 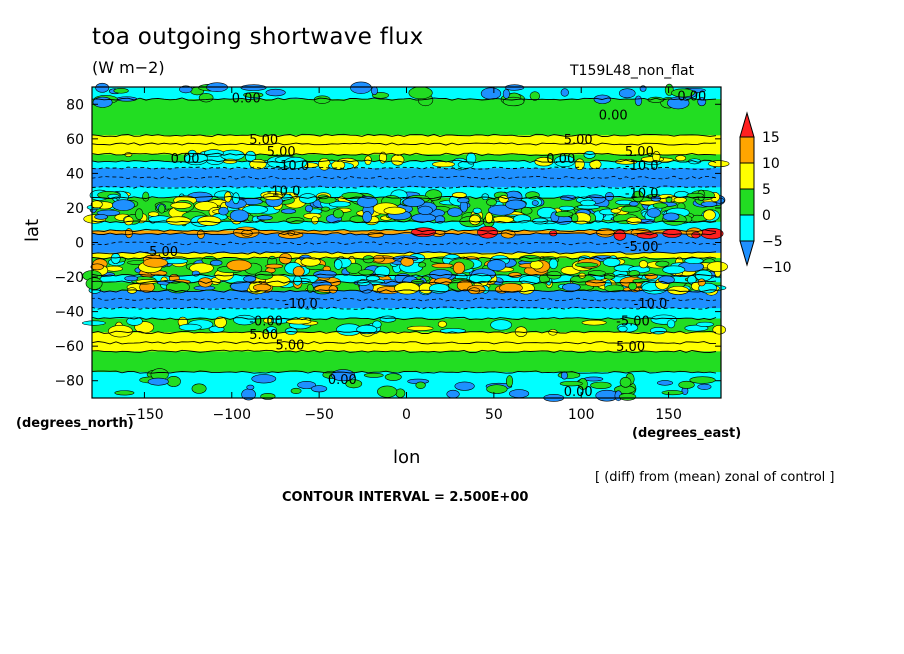 I want to click on y-axis-label: lat, so click(x=32, y=230).